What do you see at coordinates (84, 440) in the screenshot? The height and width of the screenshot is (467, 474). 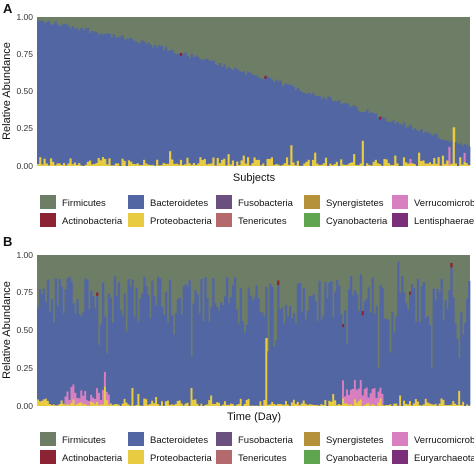 I see `legend-label: Firmicutes` at bounding box center [84, 440].